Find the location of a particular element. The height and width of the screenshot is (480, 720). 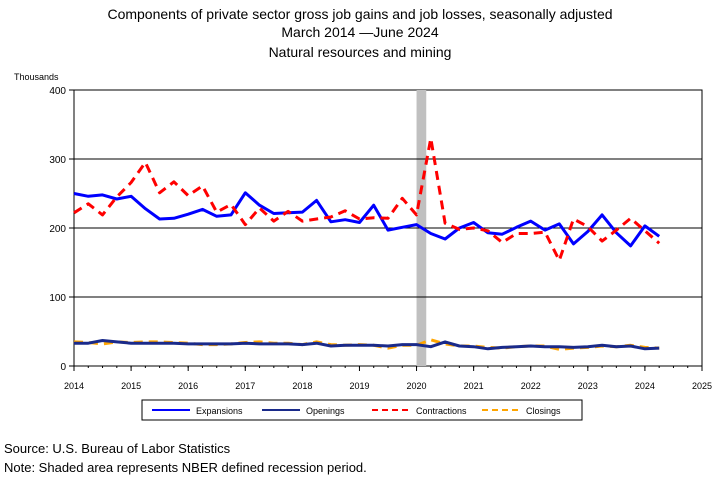

y-tick-label: 300 is located at coordinates (57, 160).